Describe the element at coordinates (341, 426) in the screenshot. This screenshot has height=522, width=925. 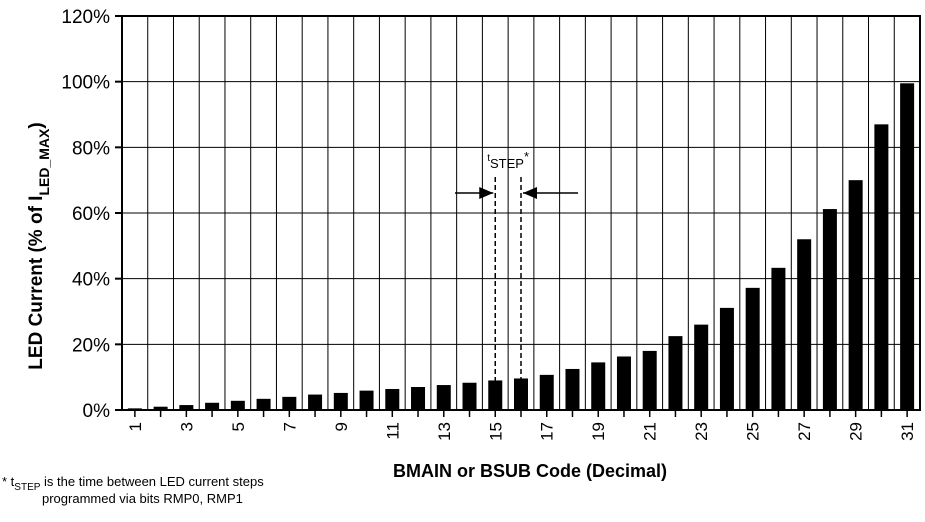
I see `x-tick-label: 9` at that location.